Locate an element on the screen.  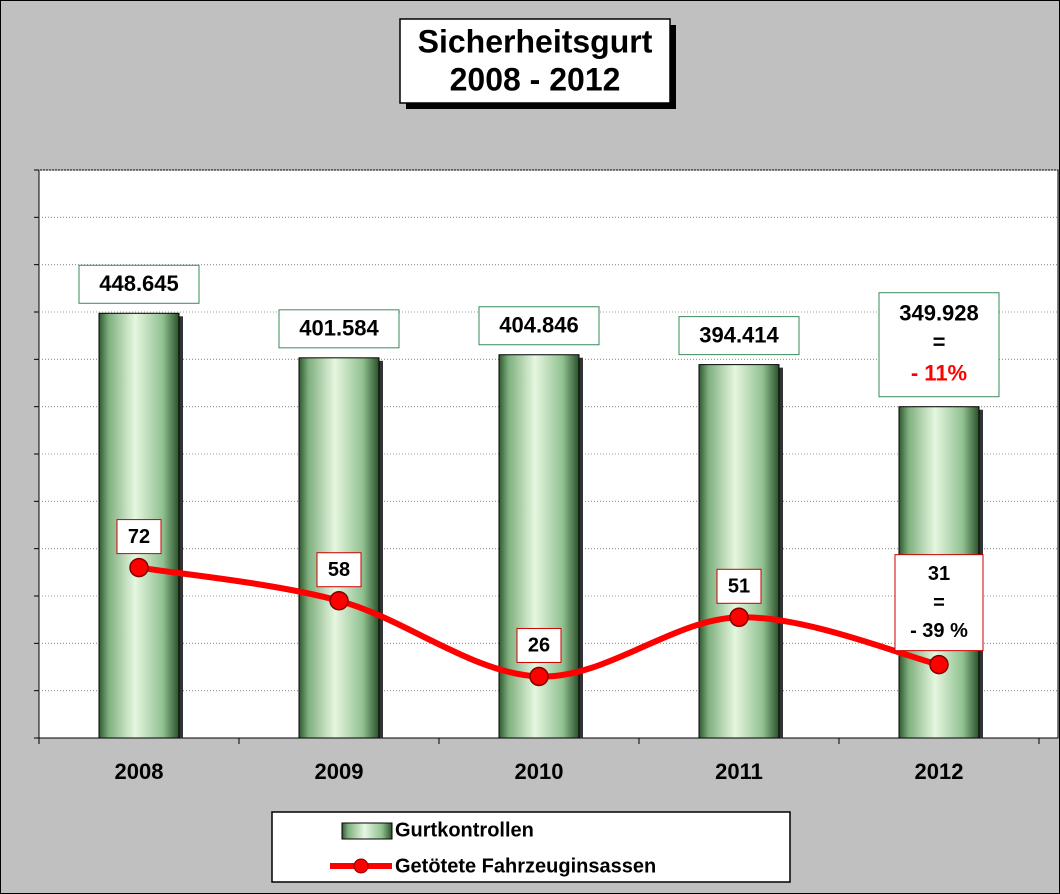
legend-swatch-bar is located at coordinates (367, 831).